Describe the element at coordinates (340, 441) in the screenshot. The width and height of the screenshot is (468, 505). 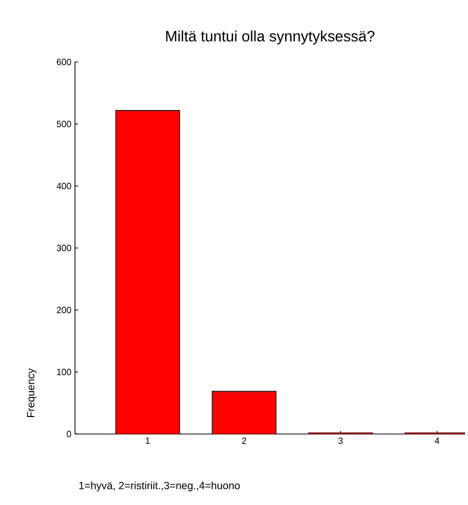
I see `x-tick-label: 3` at that location.